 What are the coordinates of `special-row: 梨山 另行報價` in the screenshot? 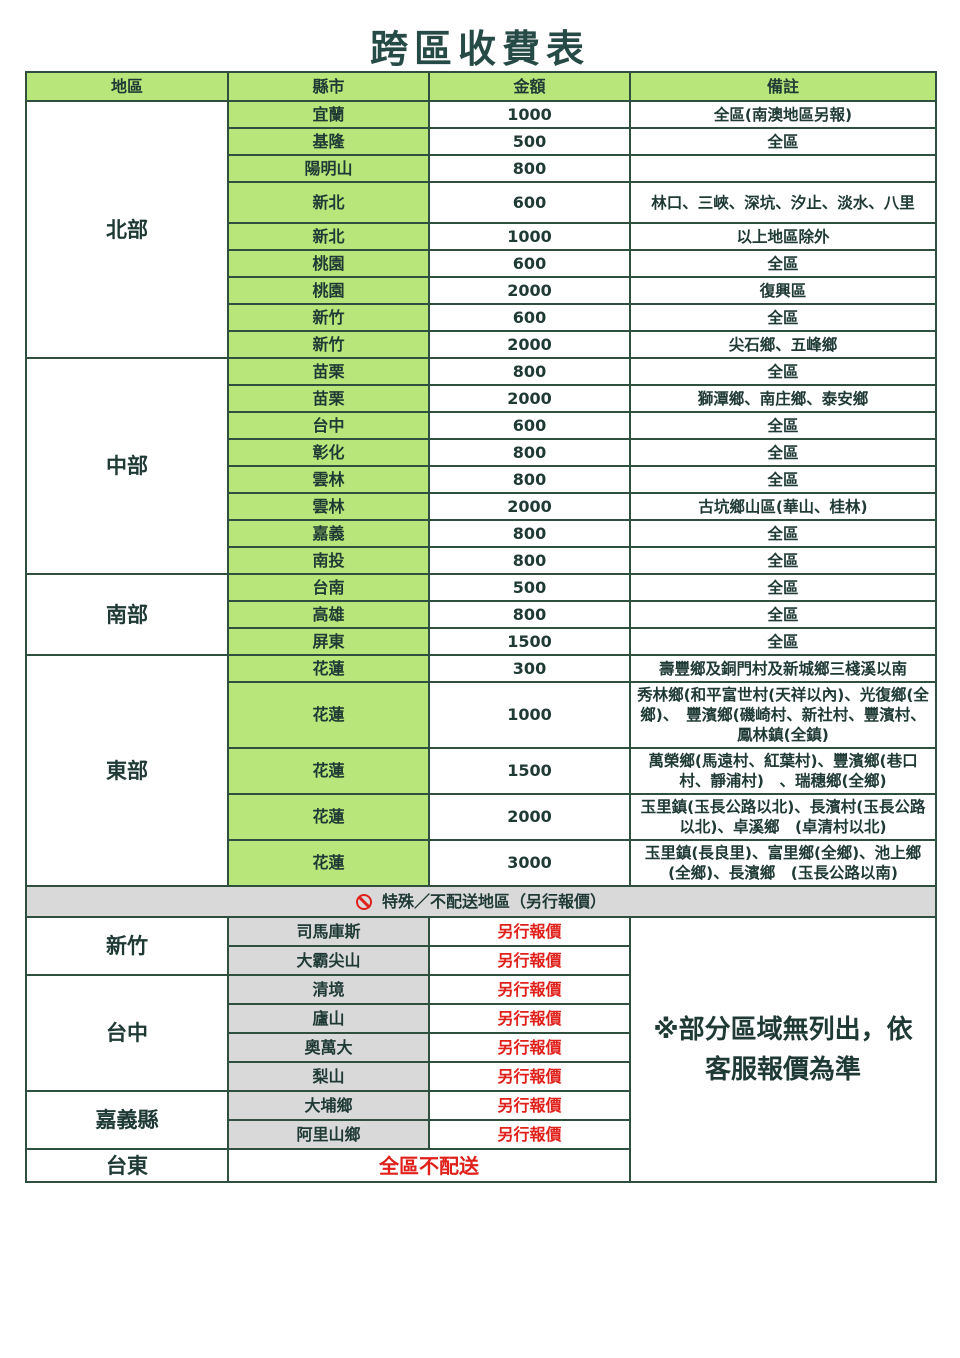 It's located at (481, 1076).